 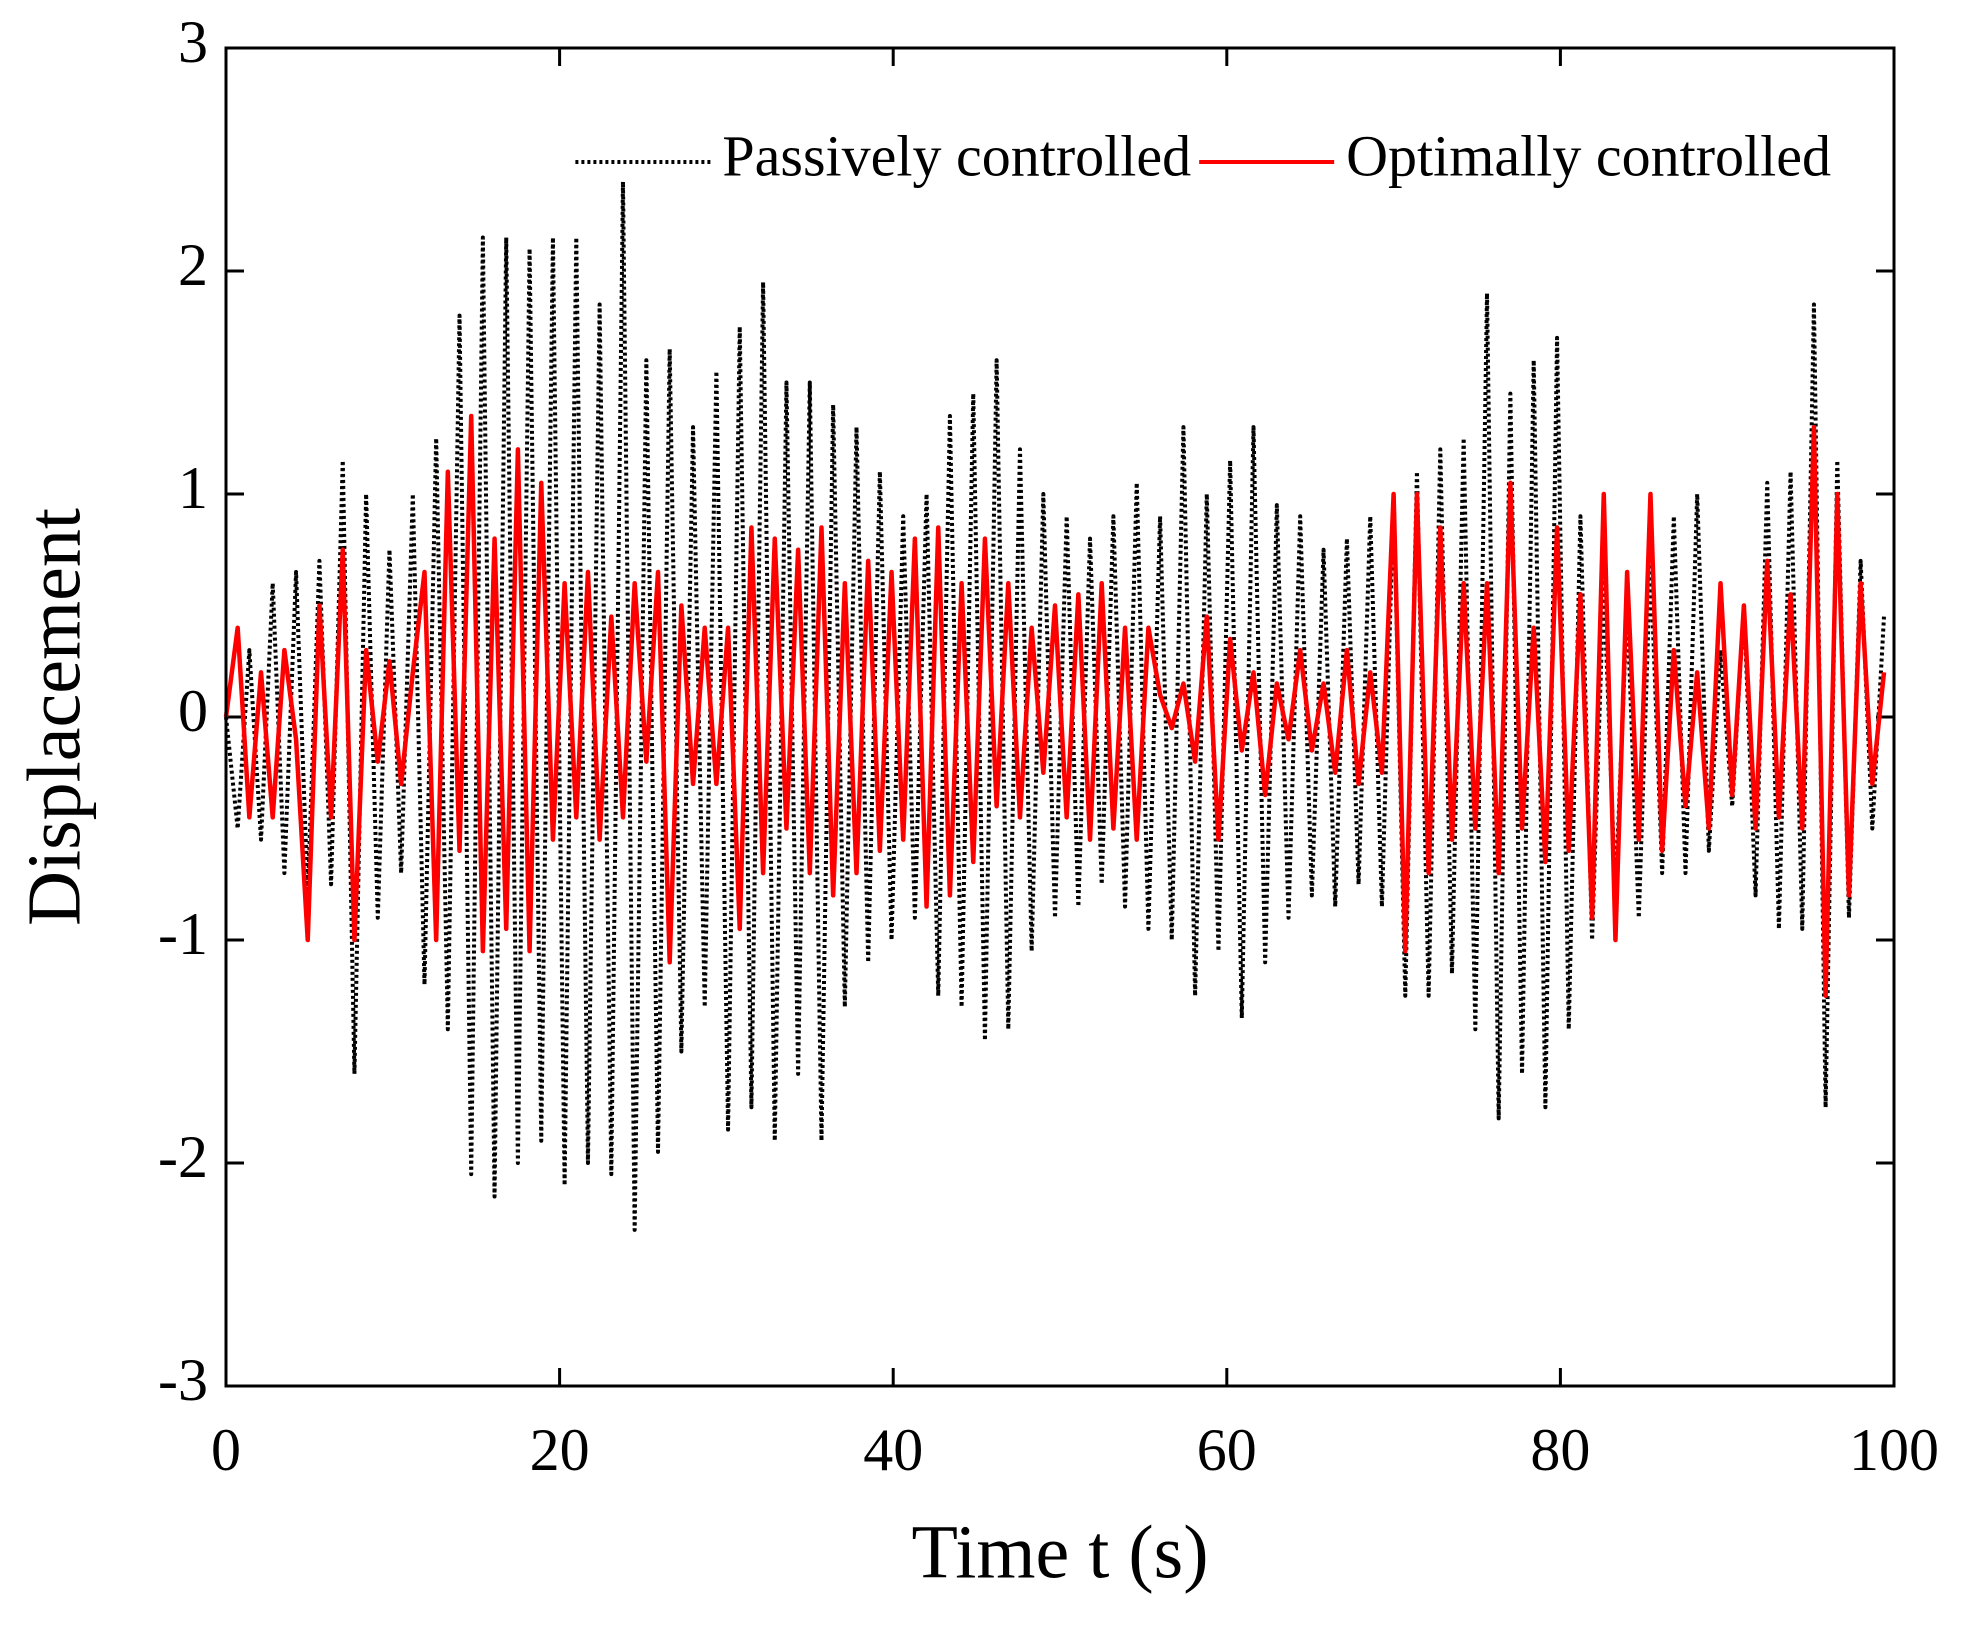 I want to click on y-tick-label: -2, so click(x=183, y=1157).